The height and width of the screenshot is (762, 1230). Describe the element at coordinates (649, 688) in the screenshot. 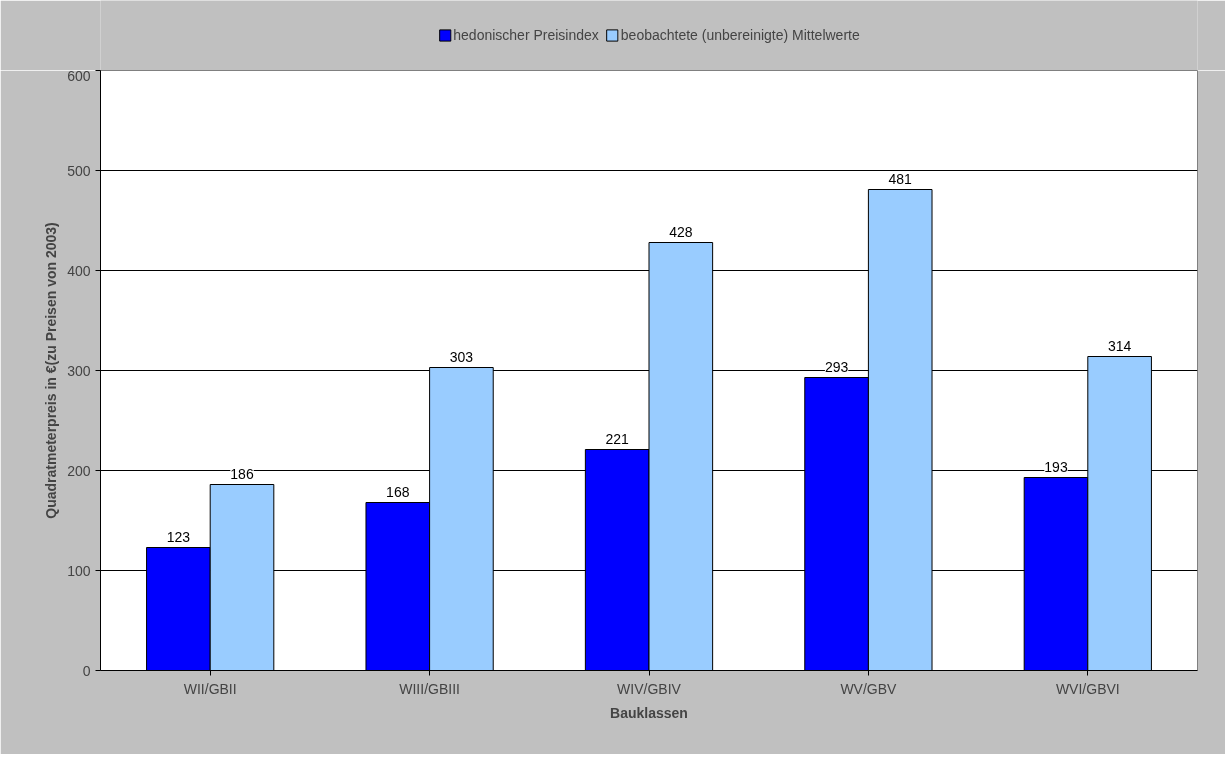

I see `x-tick-label: WIV/GBIV` at that location.